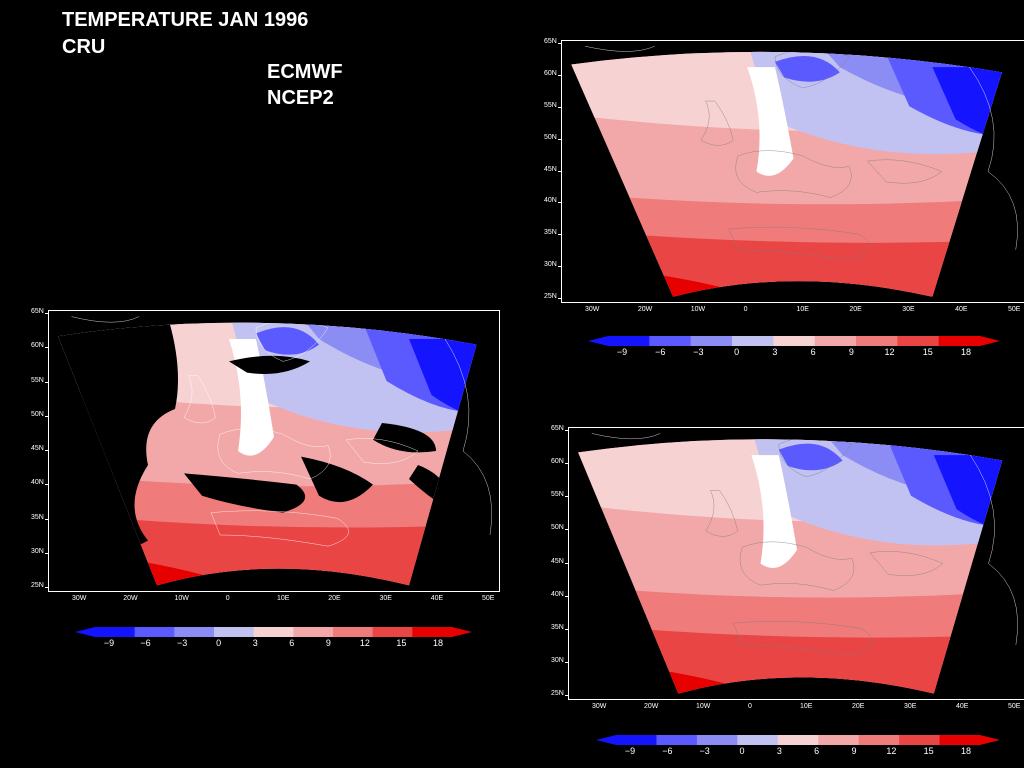 The width and height of the screenshot is (1024, 768). What do you see at coordinates (550, 41) in the screenshot?
I see `lat-tick-label: 65N` at bounding box center [550, 41].